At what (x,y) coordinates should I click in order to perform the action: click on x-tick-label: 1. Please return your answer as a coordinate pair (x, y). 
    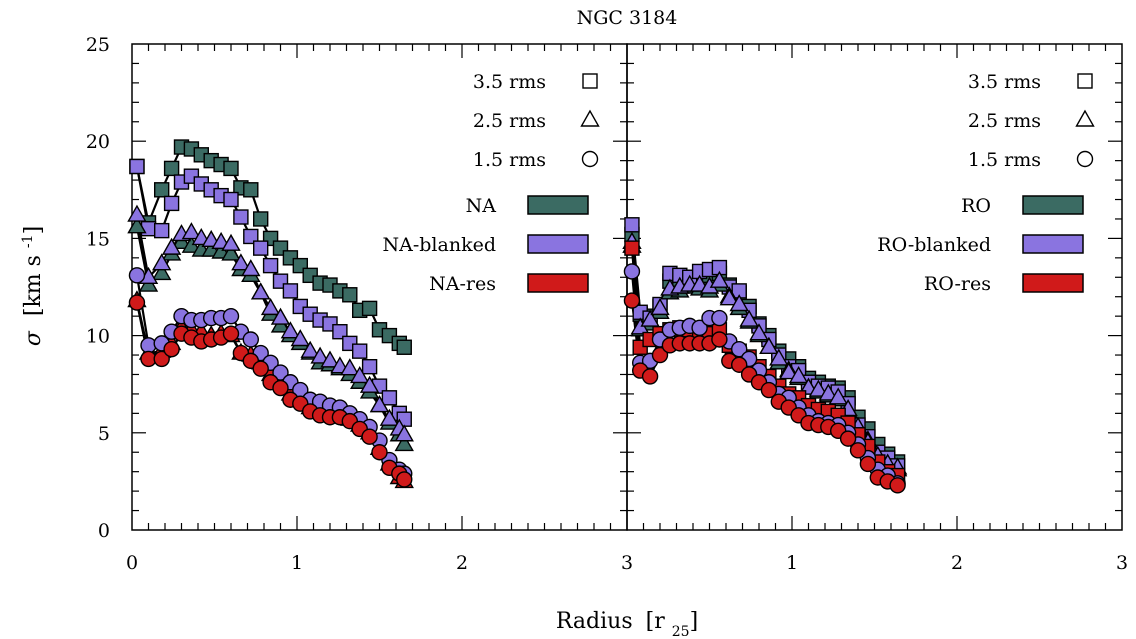
    Looking at the image, I should click on (297, 563).